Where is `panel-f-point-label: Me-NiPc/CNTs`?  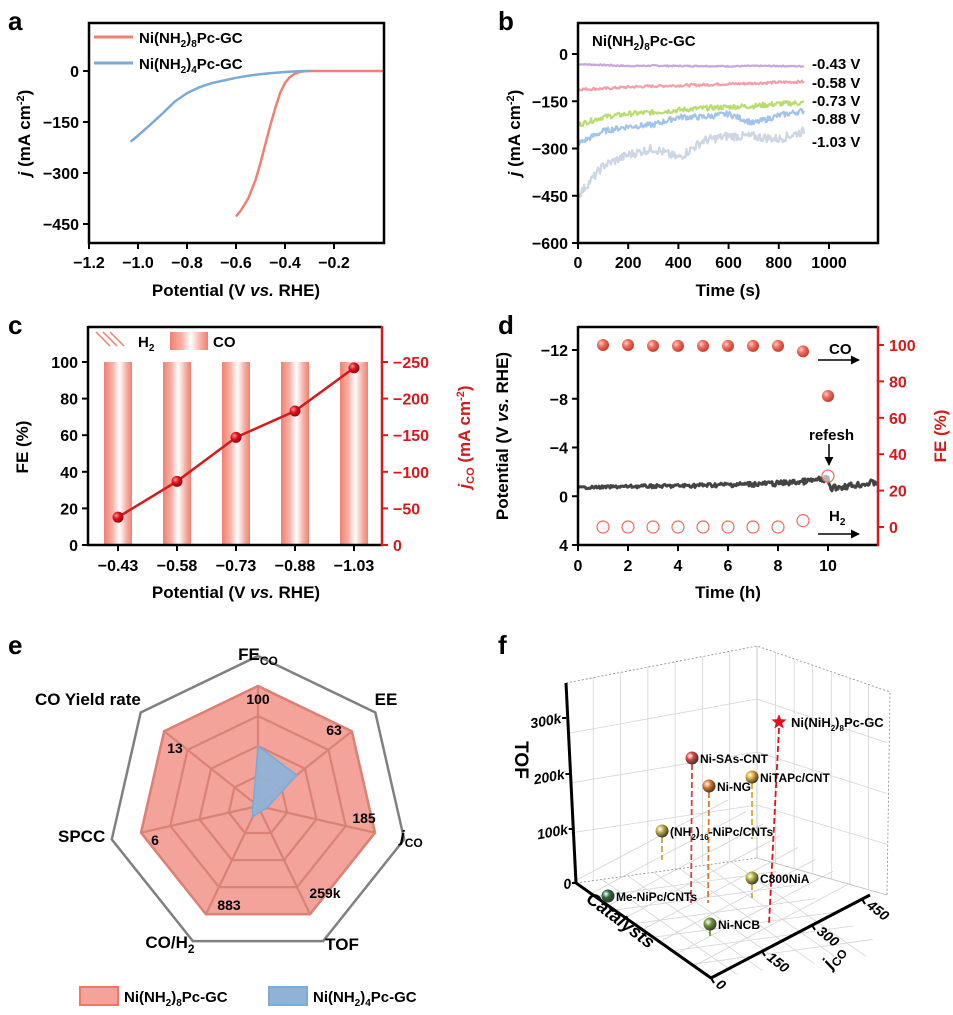
panel-f-point-label: Me-NiPc/CNTs is located at coordinates (656, 897).